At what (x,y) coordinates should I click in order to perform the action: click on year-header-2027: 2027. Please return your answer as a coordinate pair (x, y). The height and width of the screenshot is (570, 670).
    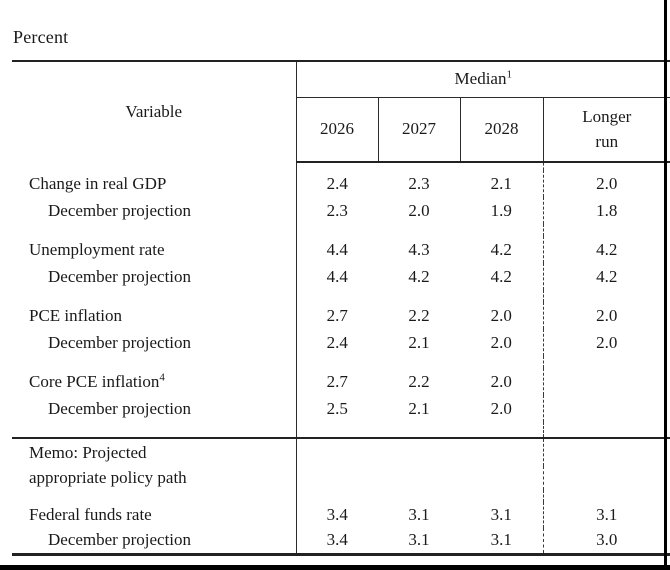
    Looking at the image, I should click on (419, 130).